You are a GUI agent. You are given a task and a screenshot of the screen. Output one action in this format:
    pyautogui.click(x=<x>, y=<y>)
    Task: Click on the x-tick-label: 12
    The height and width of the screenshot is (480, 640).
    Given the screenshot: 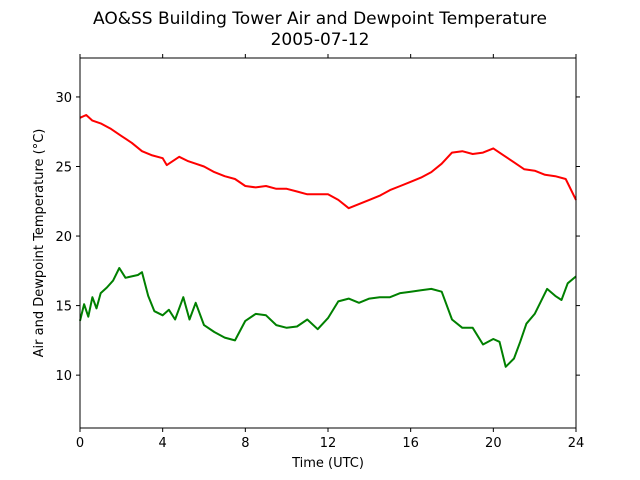 What is the action you would take?
    pyautogui.click(x=328, y=443)
    